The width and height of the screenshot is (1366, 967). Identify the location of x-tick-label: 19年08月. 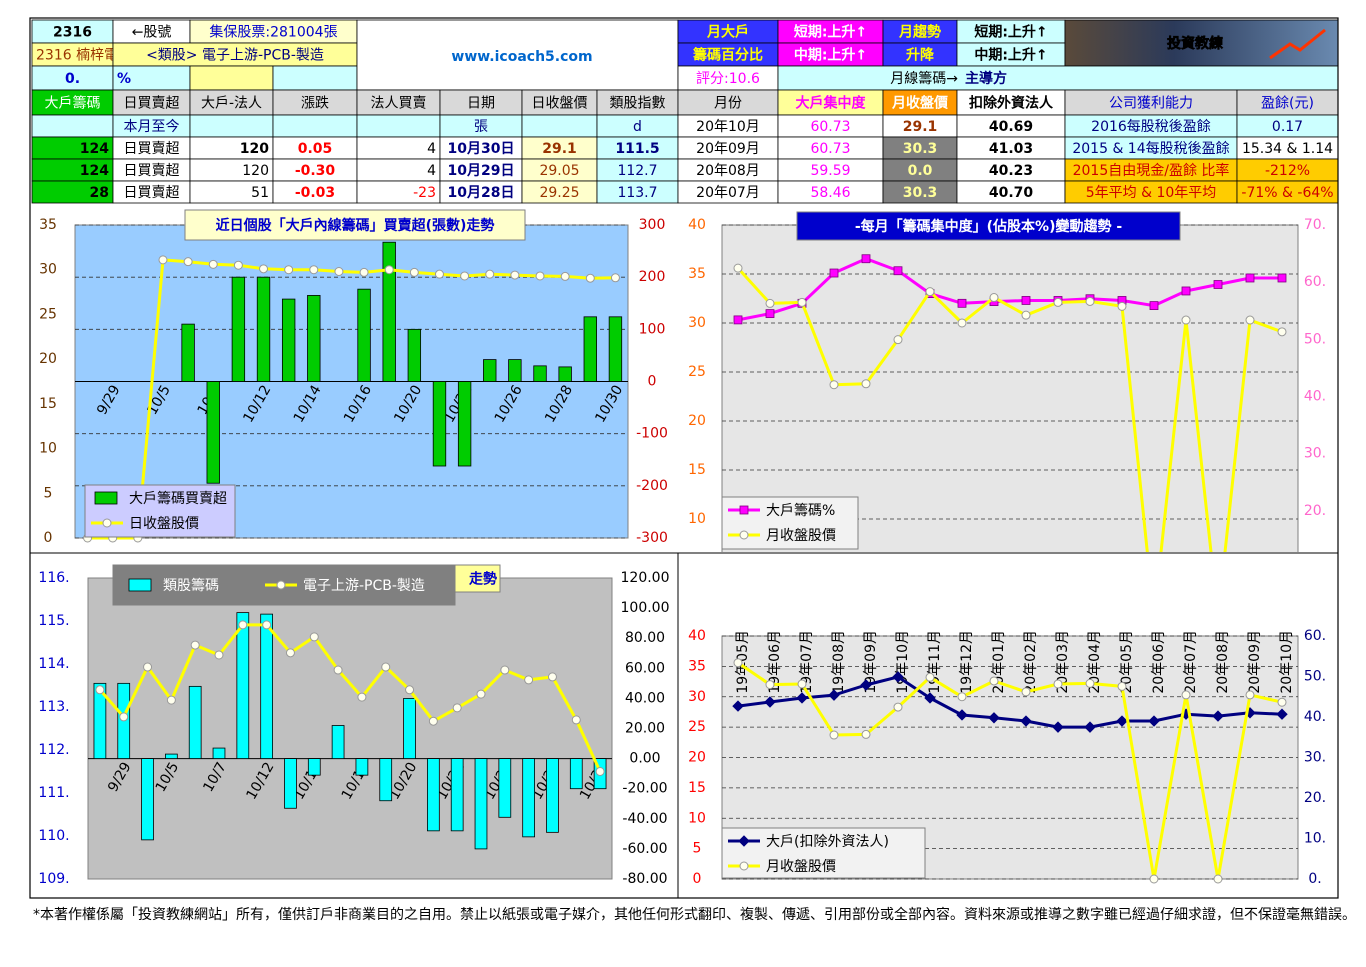
(839, 662).